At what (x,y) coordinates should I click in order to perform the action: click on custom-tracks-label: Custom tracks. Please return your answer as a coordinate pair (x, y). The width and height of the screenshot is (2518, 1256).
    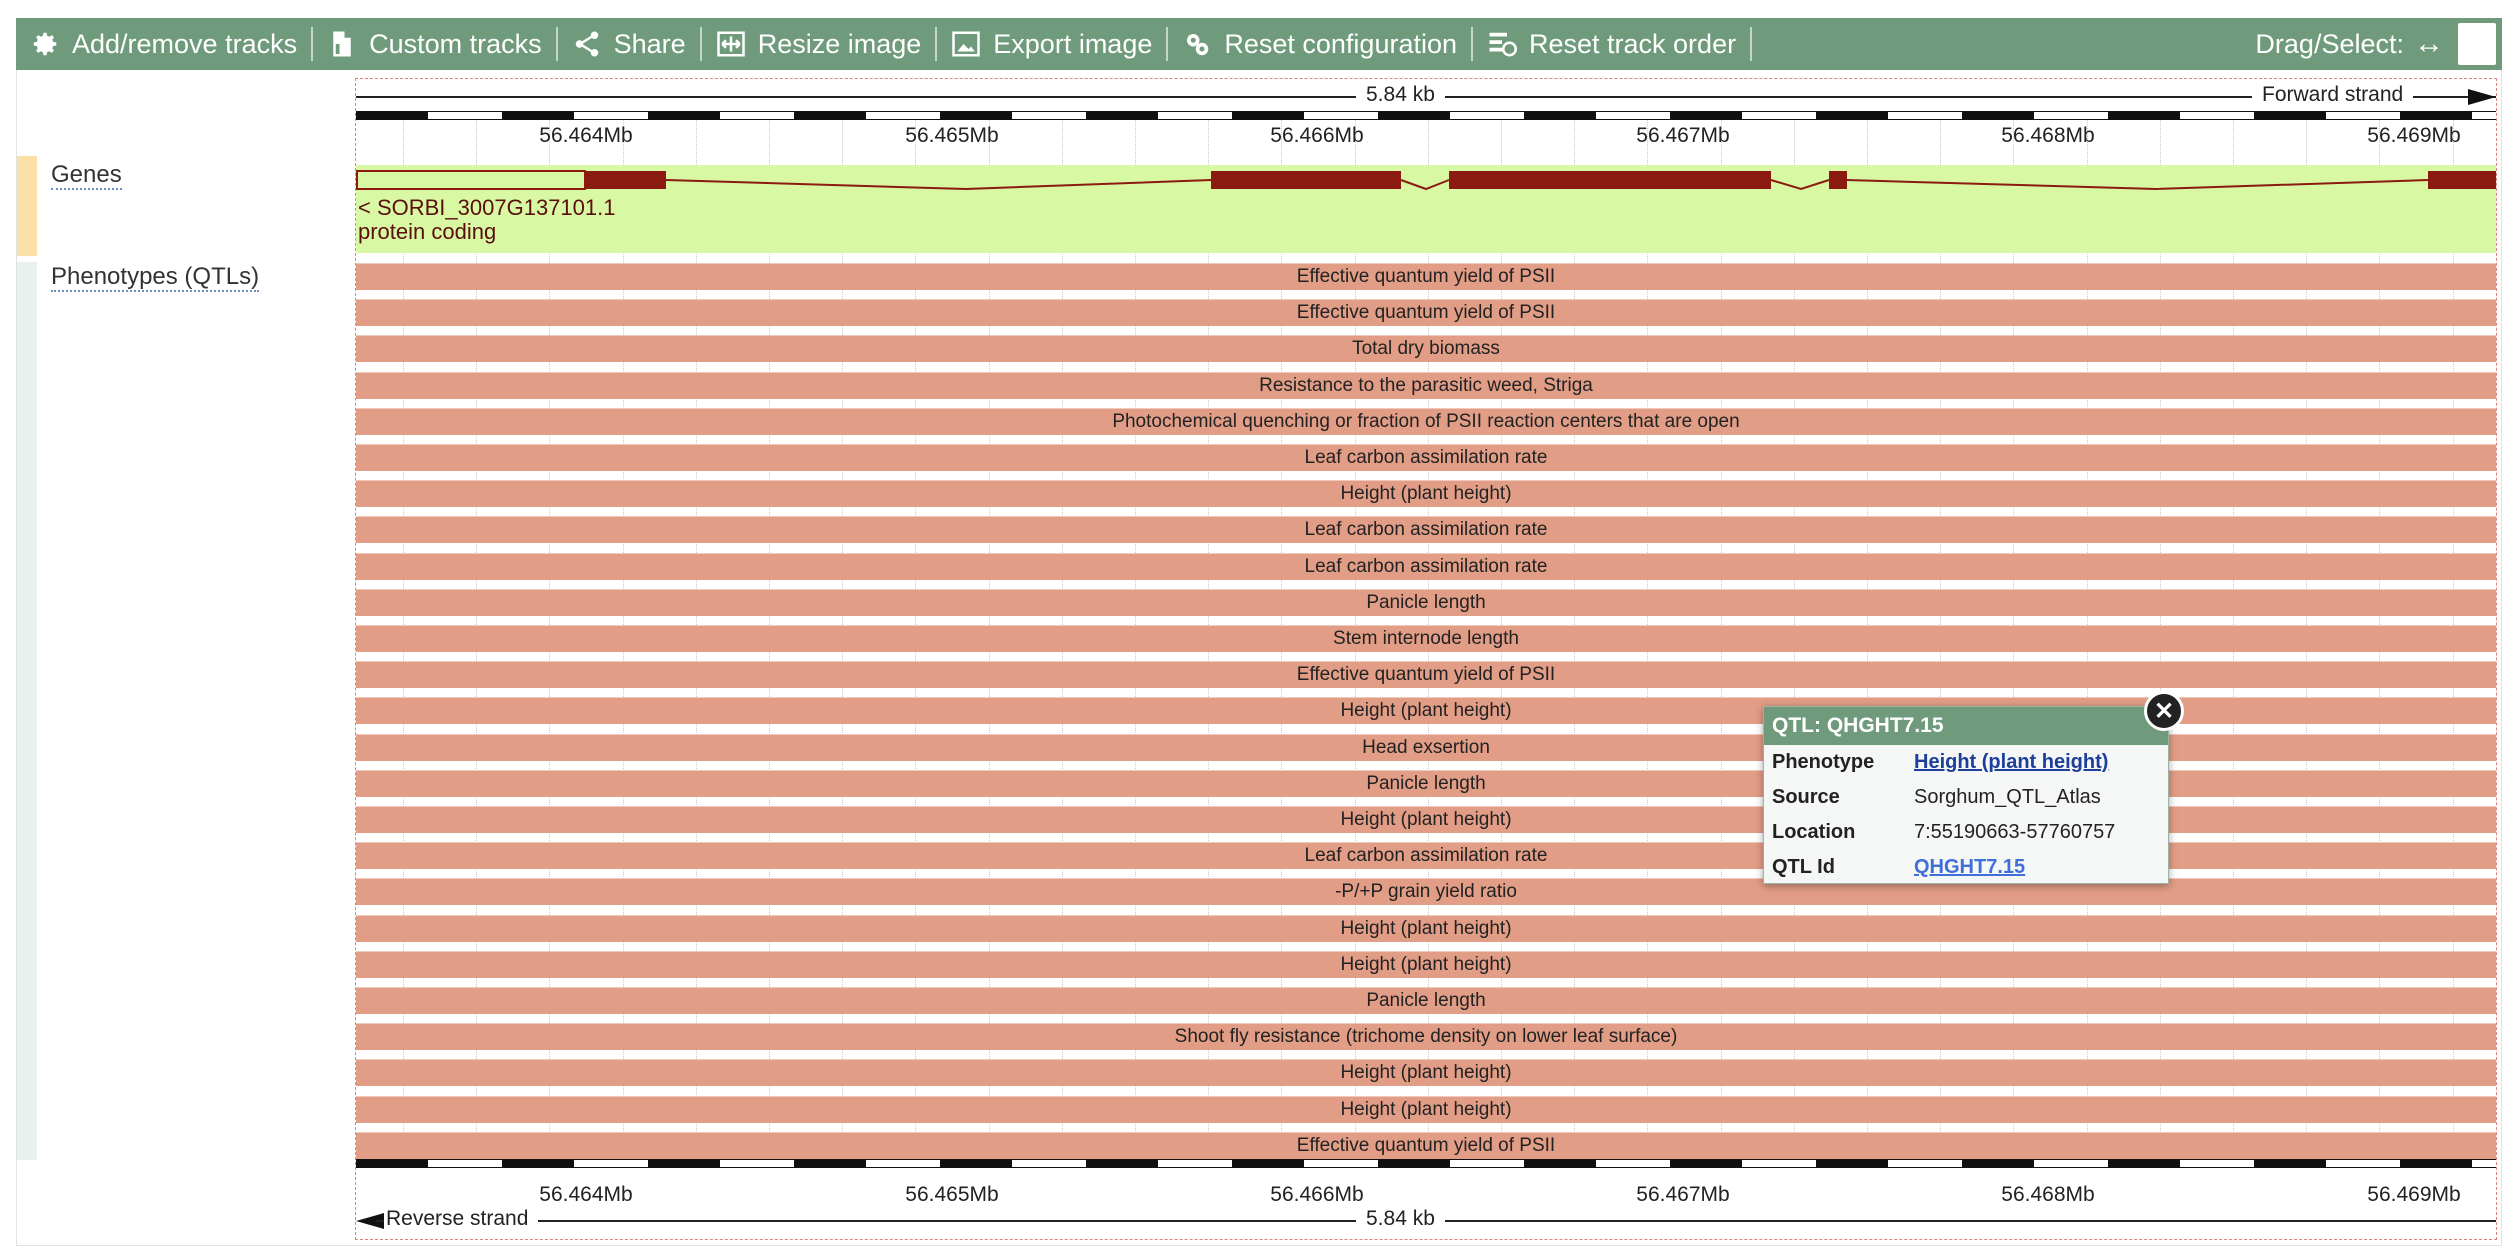
    Looking at the image, I should click on (455, 43).